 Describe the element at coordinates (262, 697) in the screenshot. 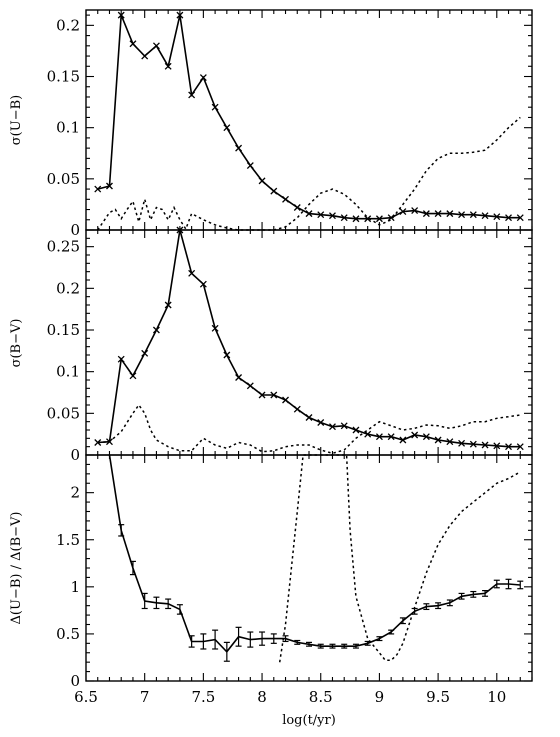

I see `x-tick-label: 8` at that location.